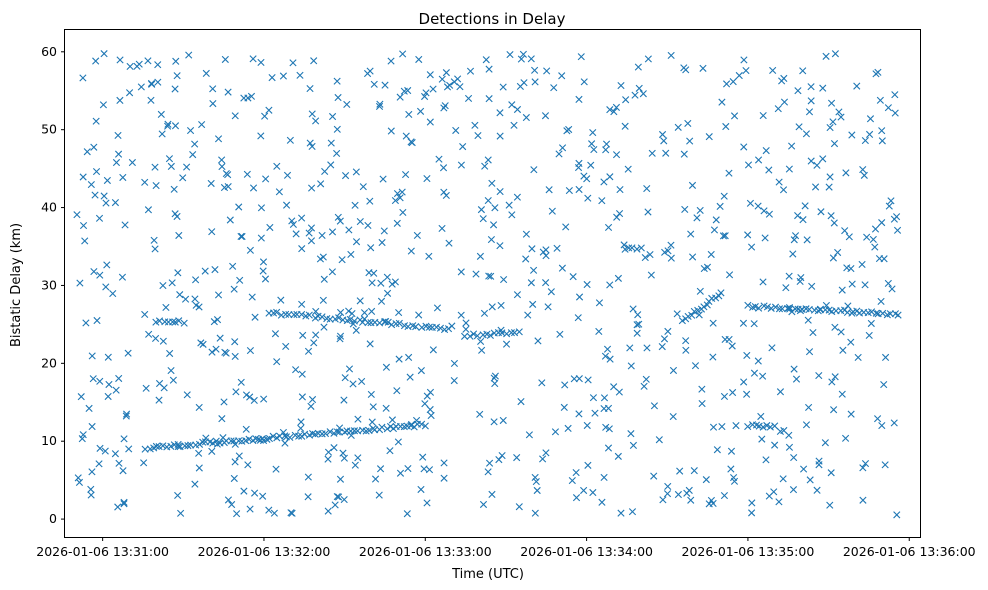 The width and height of the screenshot is (988, 590). What do you see at coordinates (586, 551) in the screenshot?
I see `x-tick-label: 2026-01-06 13:34:00` at bounding box center [586, 551].